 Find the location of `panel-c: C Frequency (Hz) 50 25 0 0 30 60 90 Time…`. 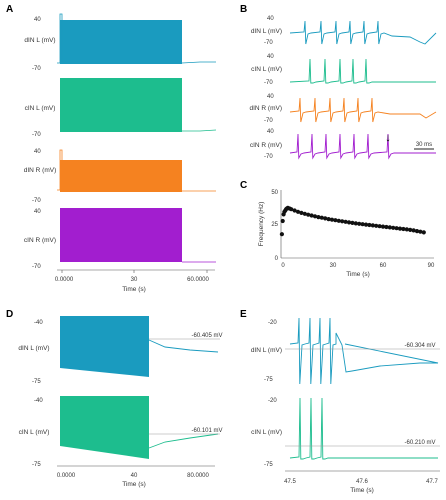

panel-c: C Frequency (Hz) 50 25 0 0 30 60 90 Time… is located at coordinates (337, 229).